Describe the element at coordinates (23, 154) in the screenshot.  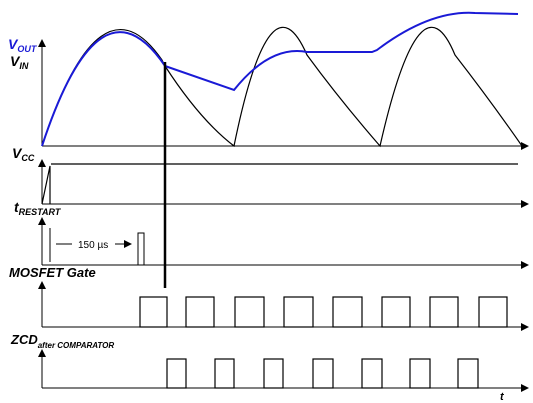
I see `vcc-label: VCC` at that location.